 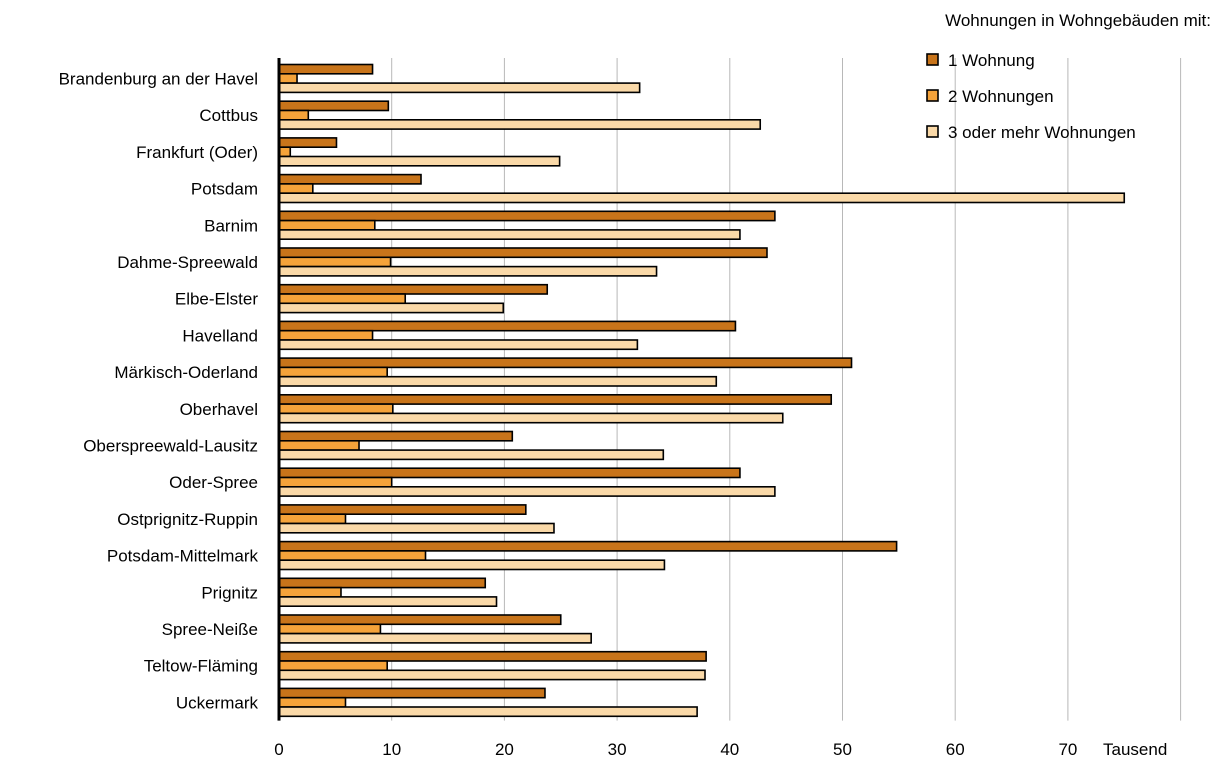 What do you see at coordinates (186, 372) in the screenshot?
I see `category-label: Märkisch-Oderland` at bounding box center [186, 372].